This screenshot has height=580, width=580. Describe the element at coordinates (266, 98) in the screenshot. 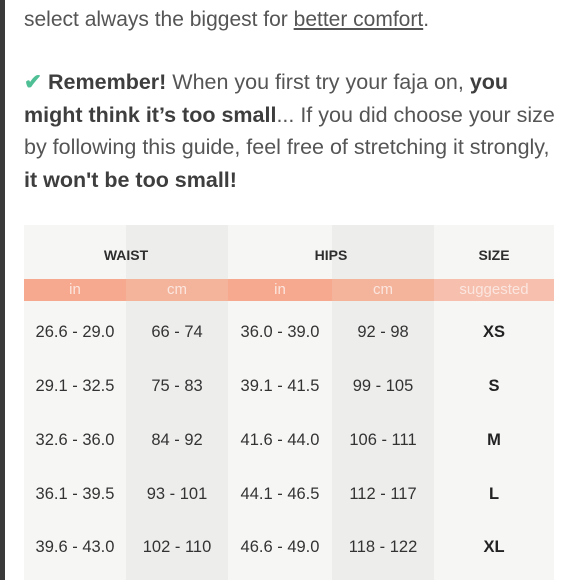

I see `remember-bold-1: you might think it’s too small` at that location.